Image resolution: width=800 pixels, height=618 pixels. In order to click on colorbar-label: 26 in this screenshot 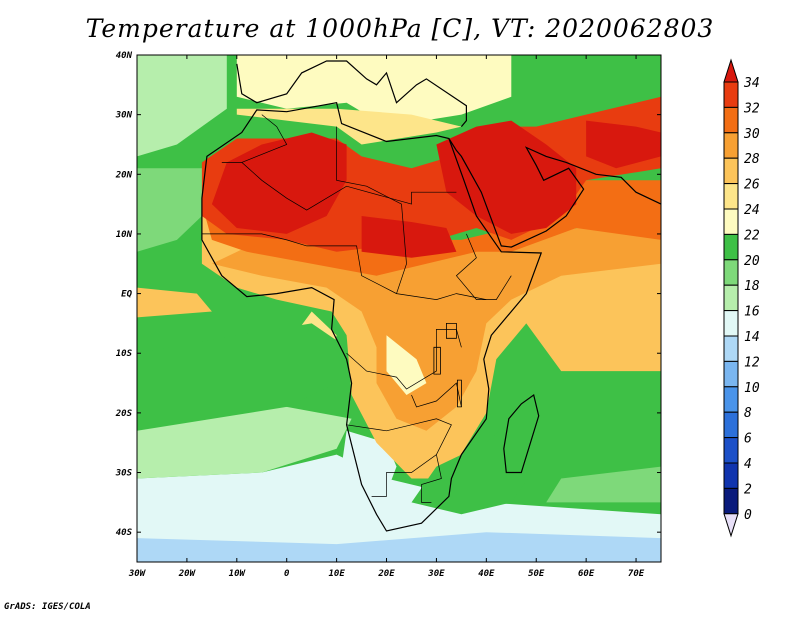, I will do `click(752, 185)`.